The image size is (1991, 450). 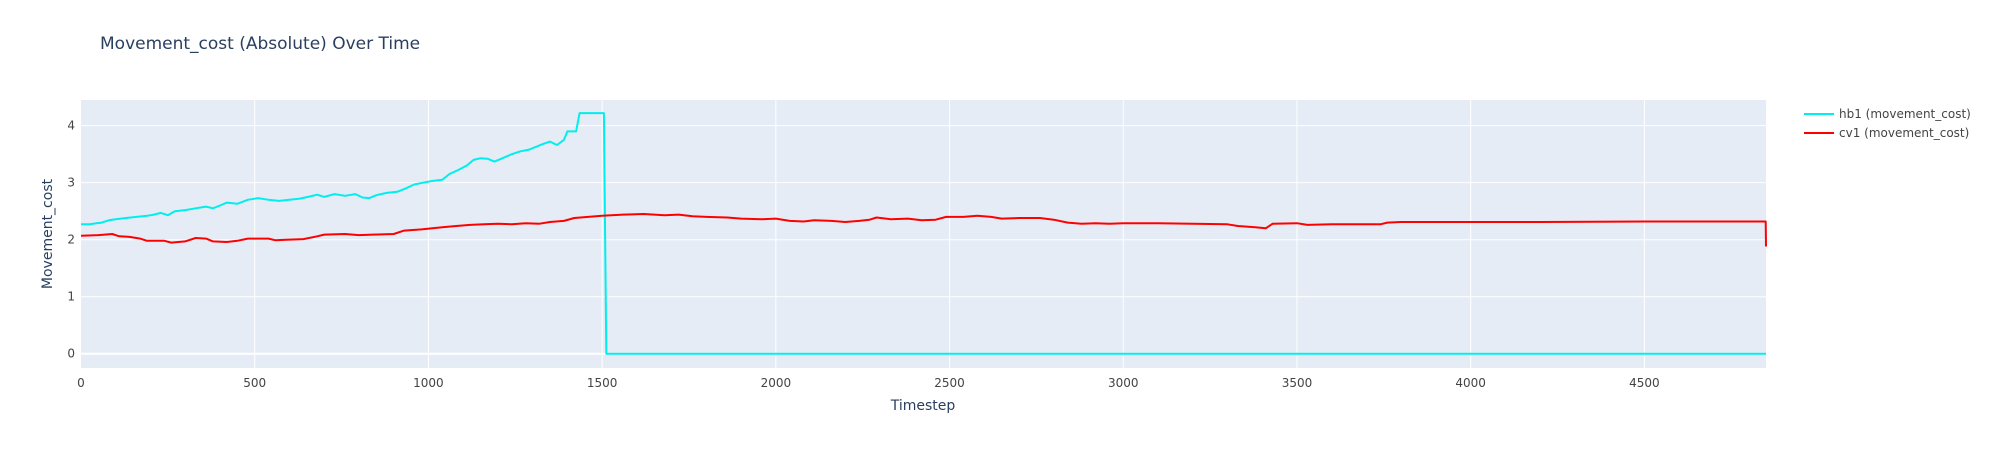 What do you see at coordinates (602, 383) in the screenshot?
I see `x-tick-label: 1500` at bounding box center [602, 383].